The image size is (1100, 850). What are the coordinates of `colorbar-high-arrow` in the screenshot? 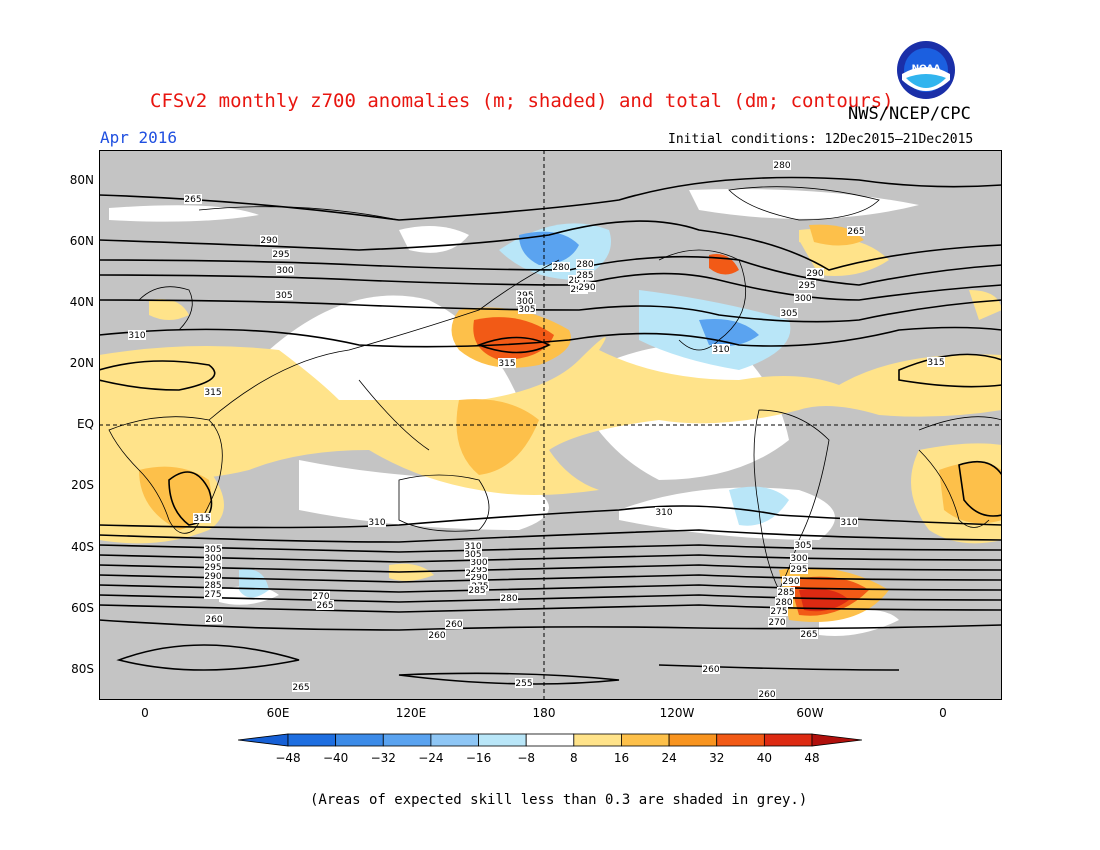 It's located at (836, 740).